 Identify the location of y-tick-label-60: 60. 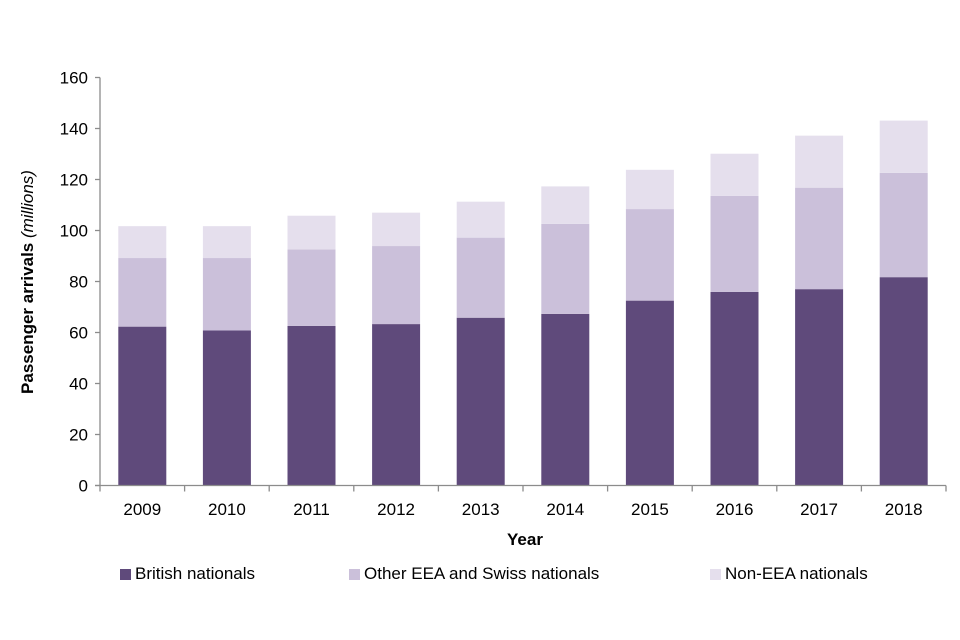
(78, 333).